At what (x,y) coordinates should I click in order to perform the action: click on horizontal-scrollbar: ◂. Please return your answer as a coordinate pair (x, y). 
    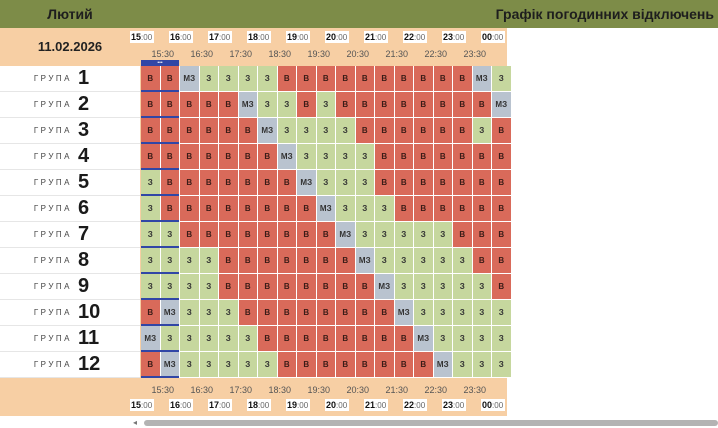
    Looking at the image, I should click on (424, 423).